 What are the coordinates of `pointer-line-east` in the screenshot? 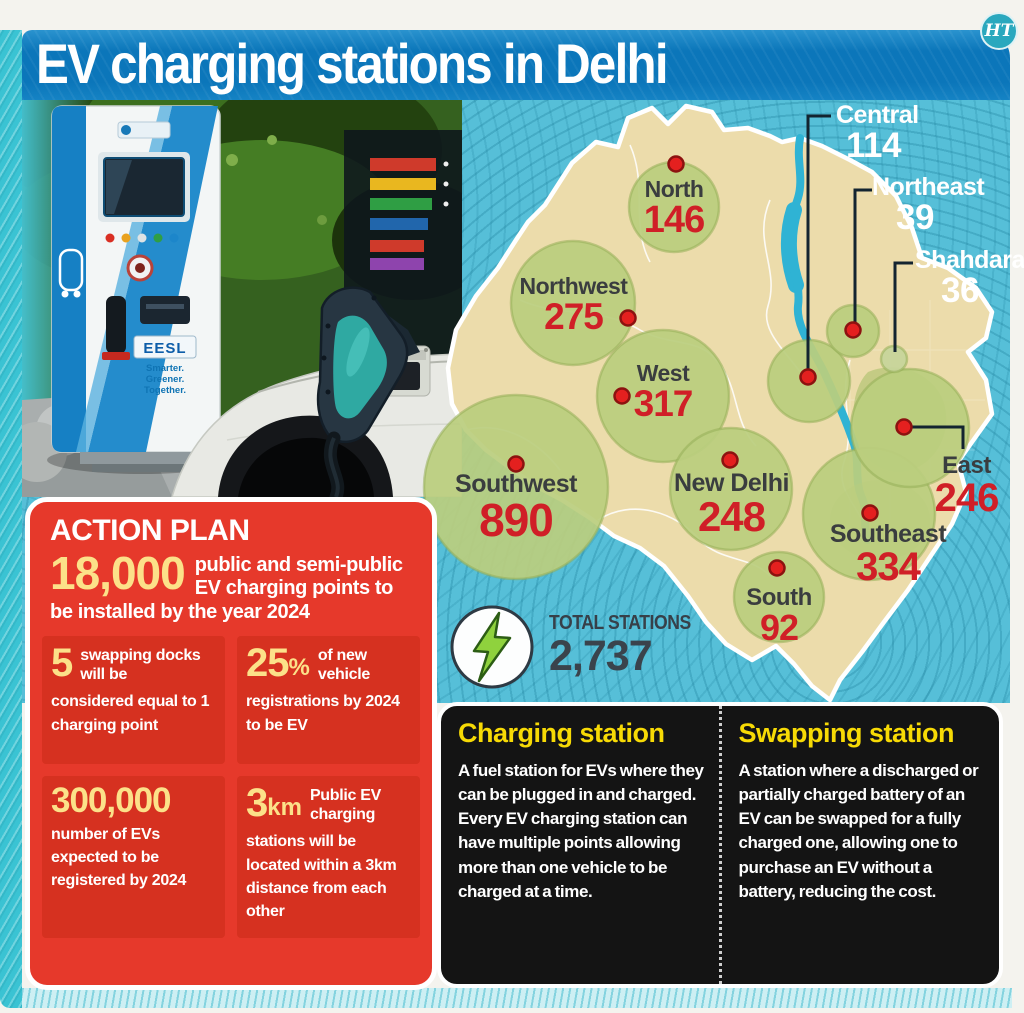 It's located at (935, 437).